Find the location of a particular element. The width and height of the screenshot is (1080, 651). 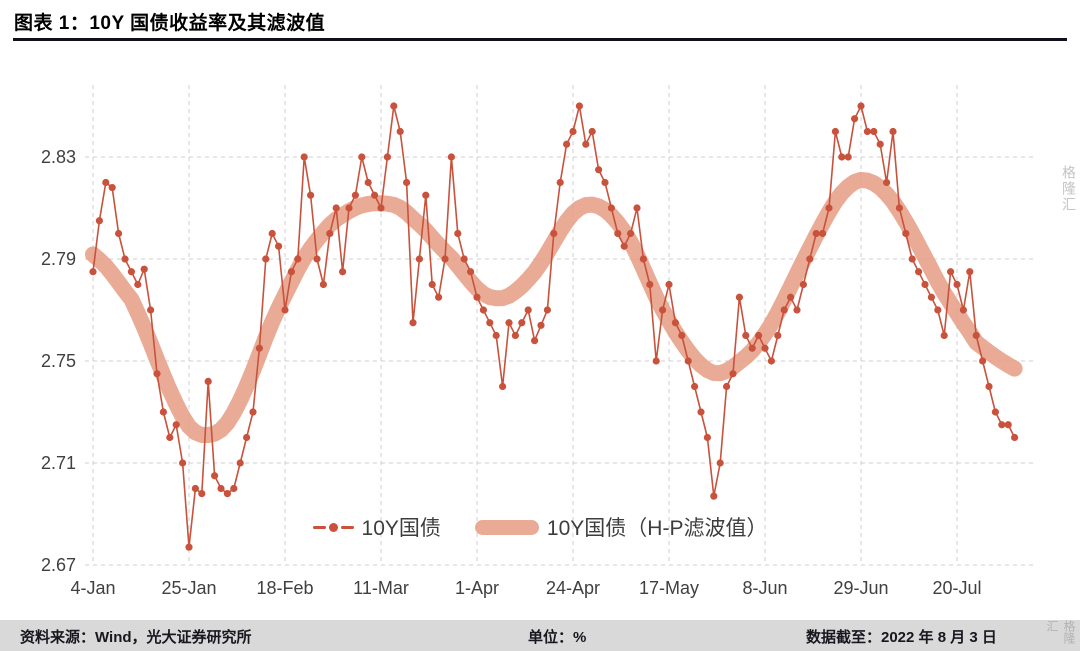

svg-text: 8-Jun is located at coordinates (764, 588).